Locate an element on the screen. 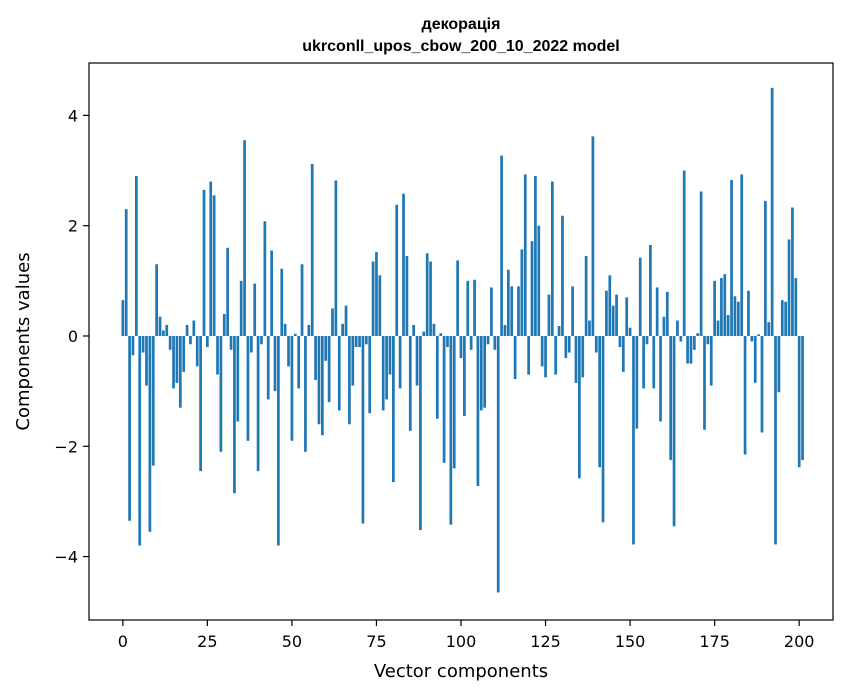  x-tick-label: 75 is located at coordinates (376, 641).